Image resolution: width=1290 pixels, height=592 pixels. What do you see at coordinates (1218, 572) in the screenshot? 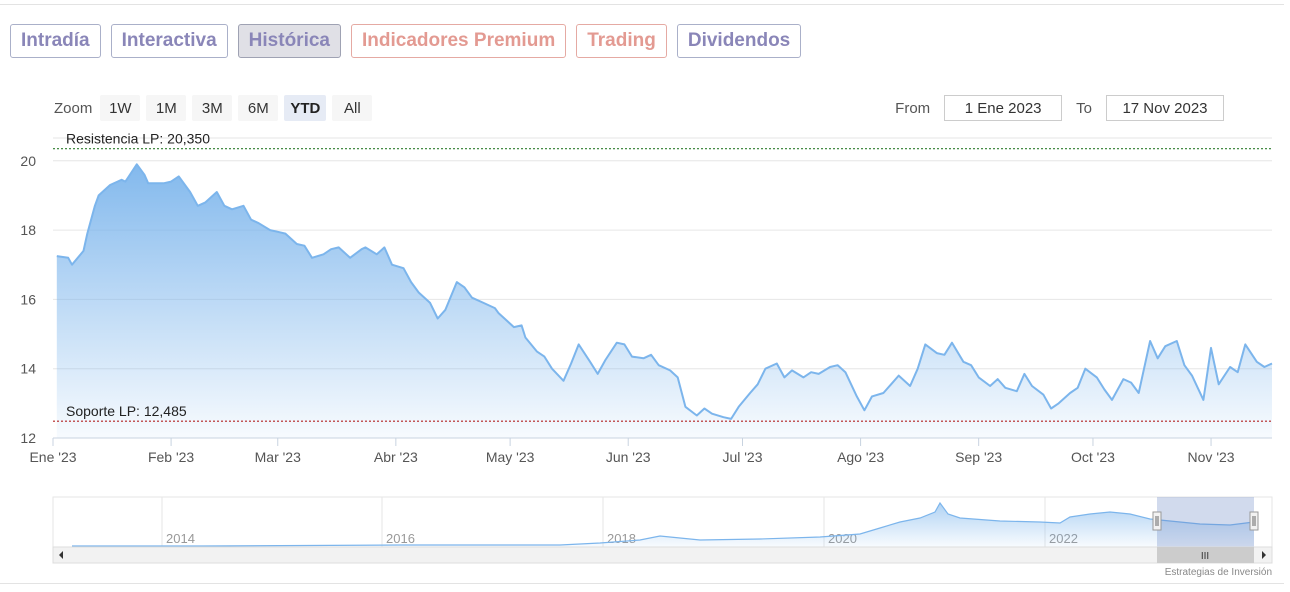
I see `credit-label: Estrategias de Inversión` at bounding box center [1218, 572].